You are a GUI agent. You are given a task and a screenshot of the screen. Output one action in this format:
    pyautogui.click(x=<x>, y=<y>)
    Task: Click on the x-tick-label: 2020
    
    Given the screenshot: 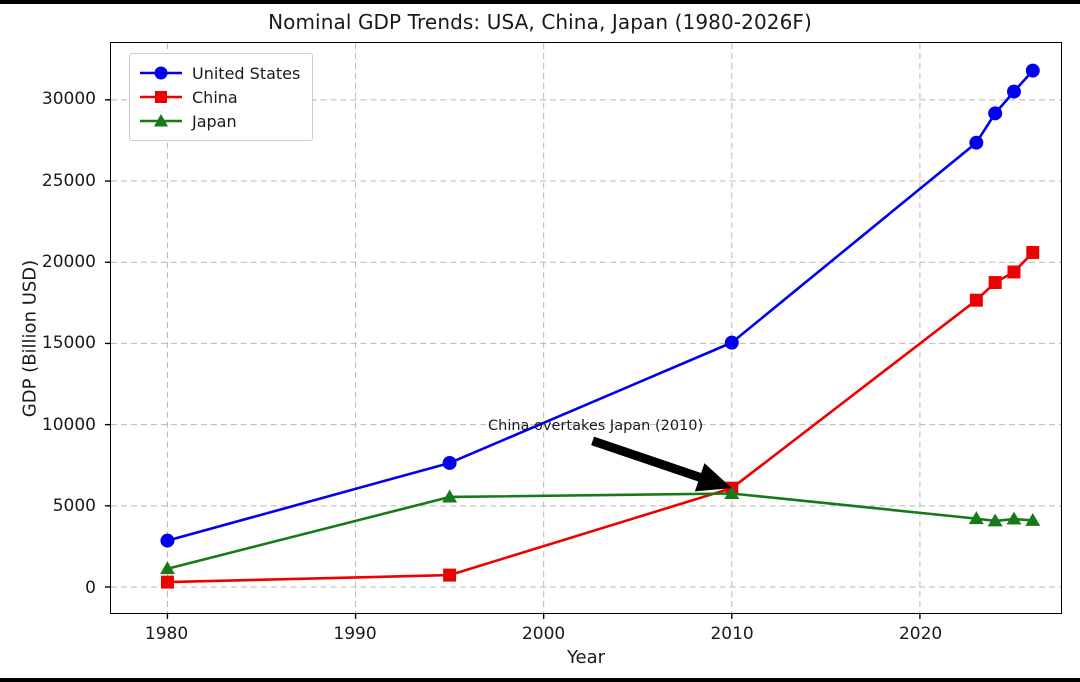 What is the action you would take?
    pyautogui.click(x=920, y=634)
    